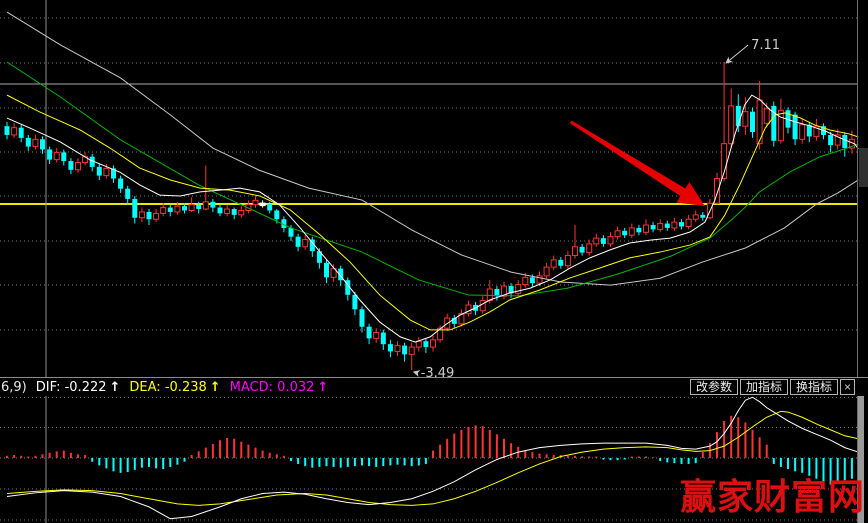 Image resolution: width=868 pixels, height=523 pixels. I want to click on macd-up-arrow-icon: ↑, so click(323, 387).